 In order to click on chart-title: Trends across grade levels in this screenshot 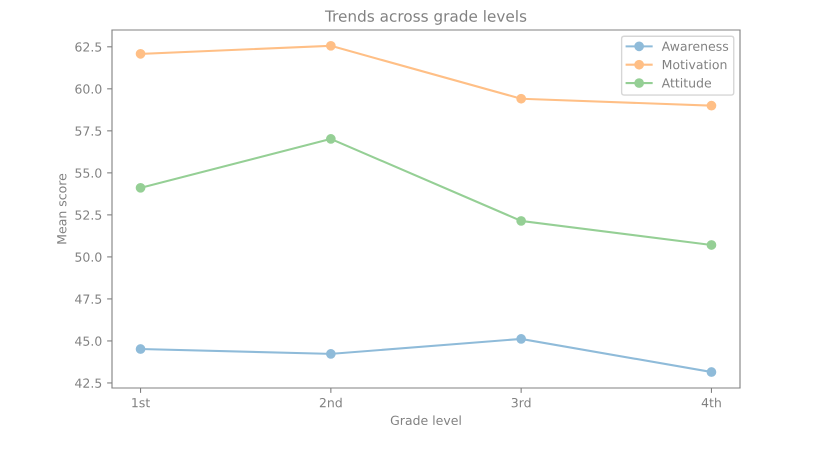, I will do `click(425, 17)`.